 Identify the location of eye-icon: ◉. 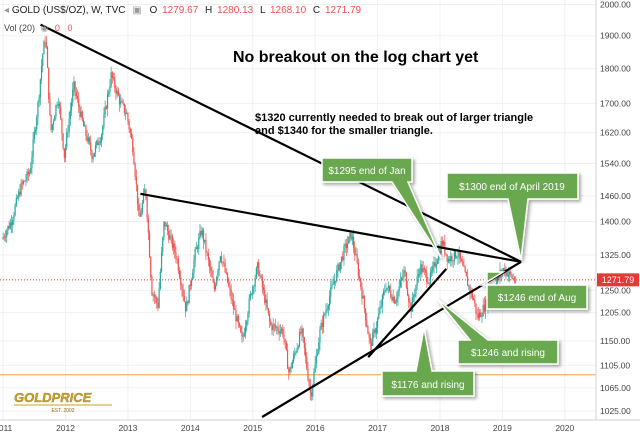
(45, 28).